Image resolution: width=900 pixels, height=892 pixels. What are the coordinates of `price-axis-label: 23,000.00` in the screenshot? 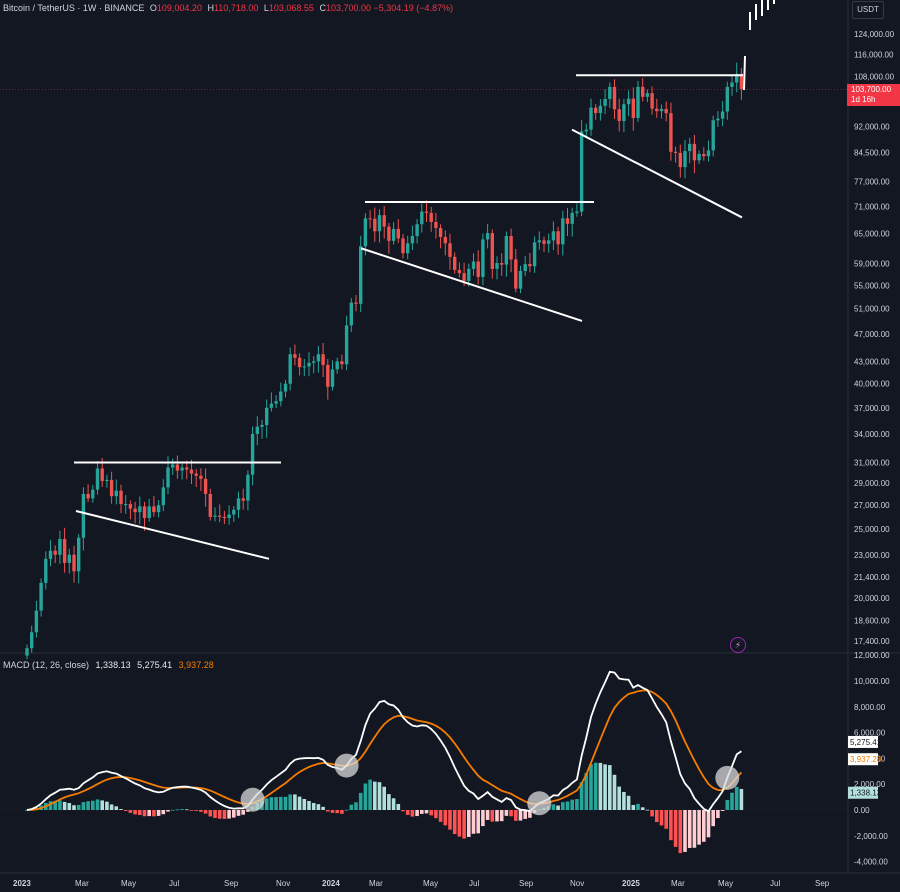 It's located at (872, 555).